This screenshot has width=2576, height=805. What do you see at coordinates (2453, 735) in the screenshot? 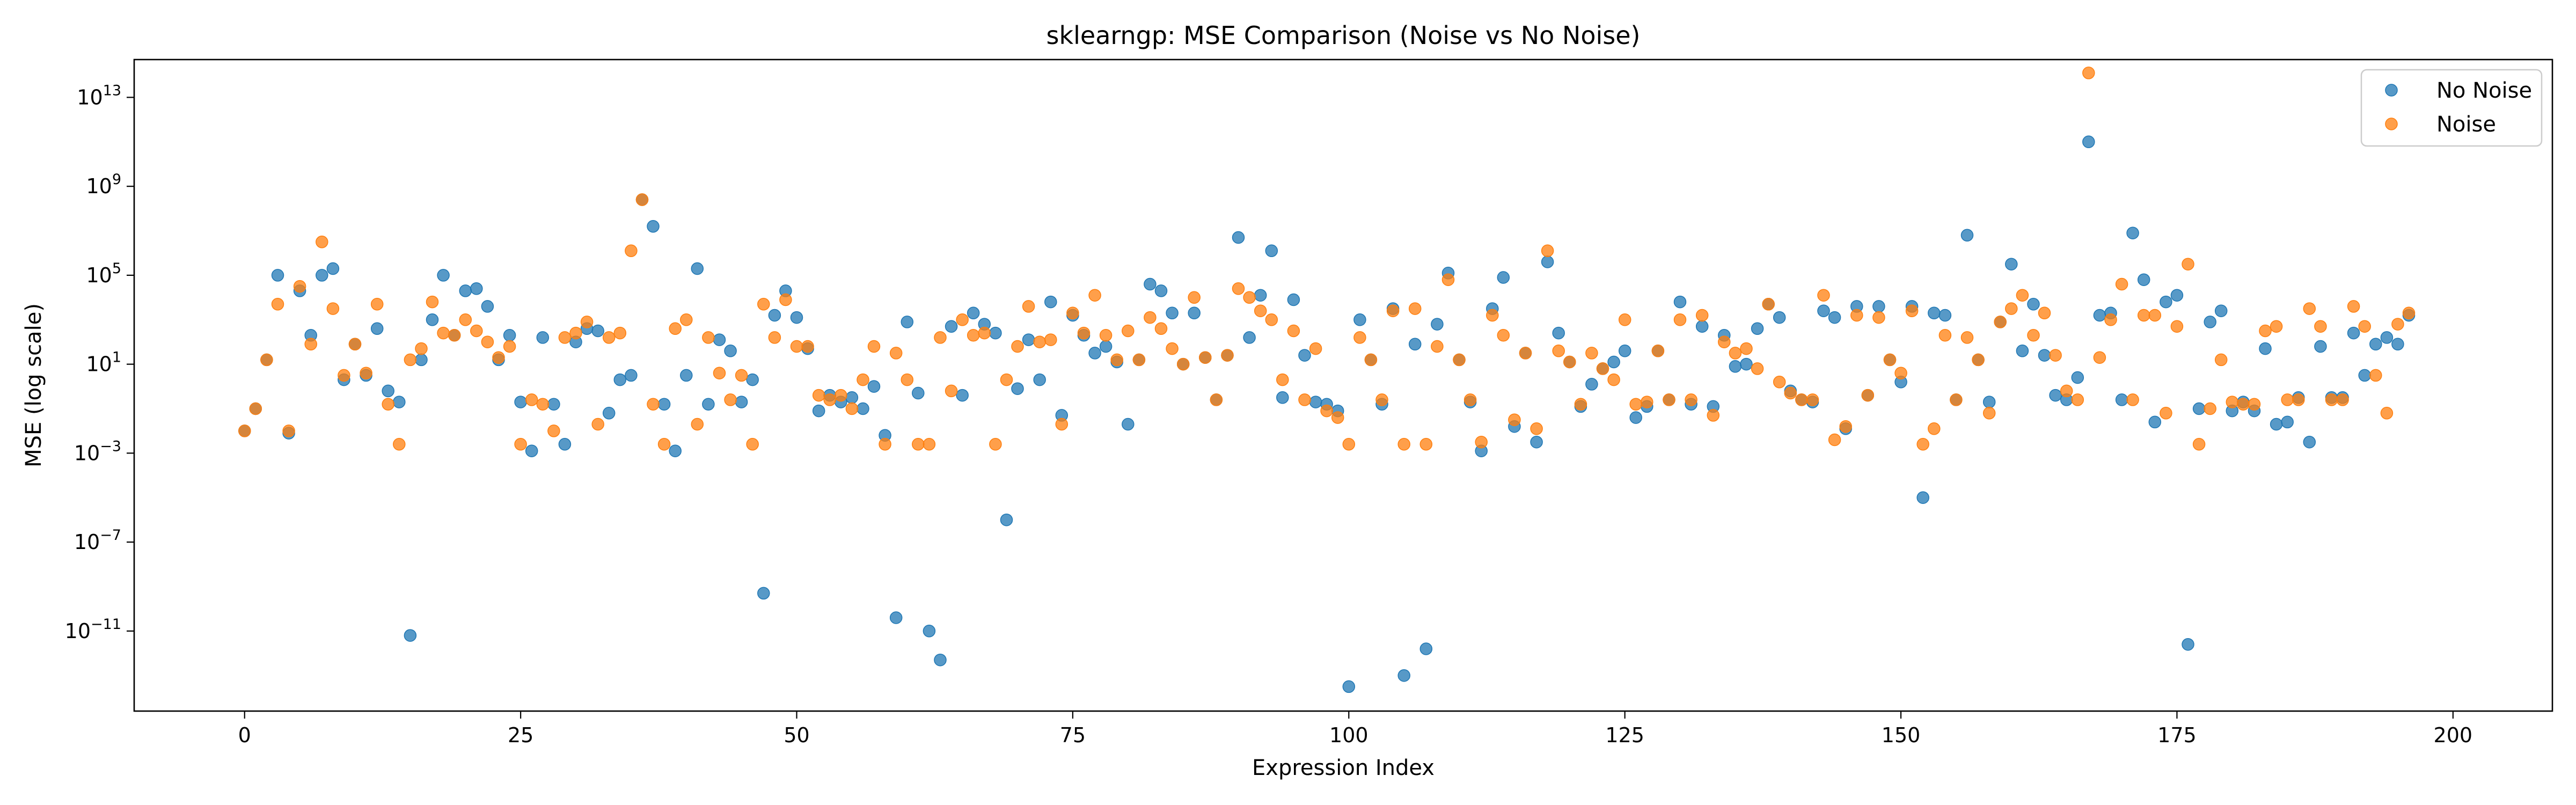
I see `x-tick-label: 200` at bounding box center [2453, 735].